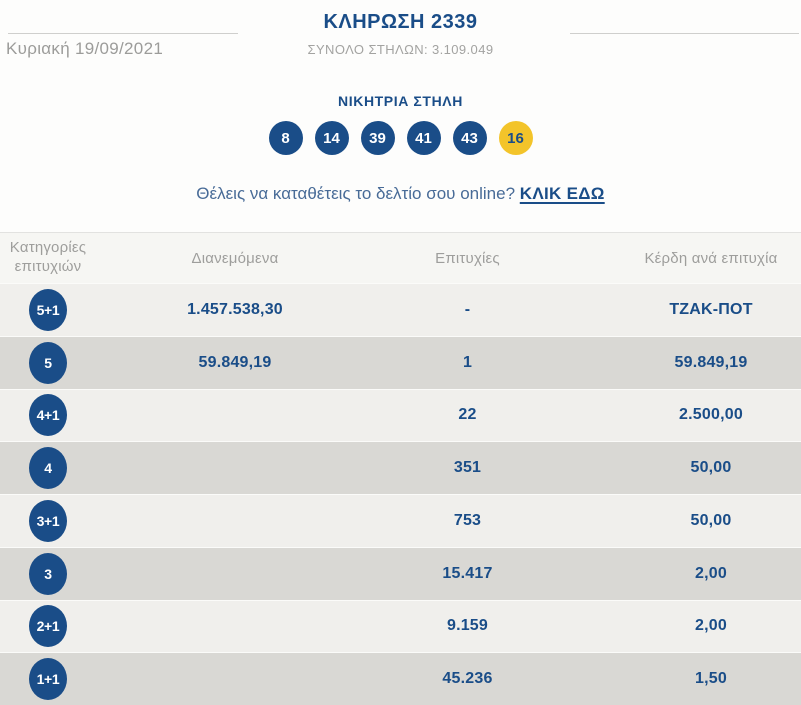 The width and height of the screenshot is (801, 705). What do you see at coordinates (467, 309) in the screenshot?
I see `winners-cell: -` at bounding box center [467, 309].